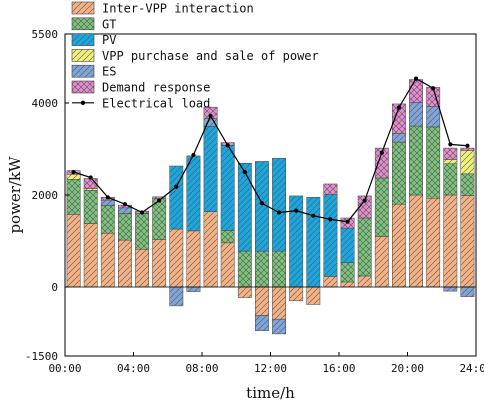 Image resolution: width=484 pixels, height=405 pixels. What do you see at coordinates (178, 9) in the screenshot?
I see `legend-label: Inter-VPP interaction` at bounding box center [178, 9].